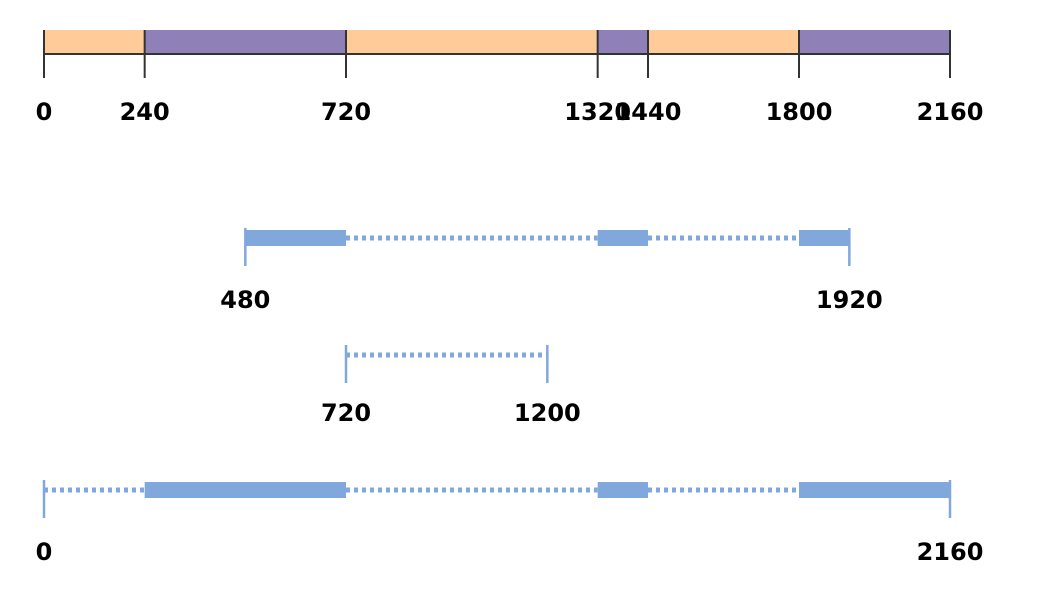 The image size is (1042, 592). What do you see at coordinates (648, 112) in the screenshot?
I see `axis-tick-label-1440: 1440` at bounding box center [648, 112].